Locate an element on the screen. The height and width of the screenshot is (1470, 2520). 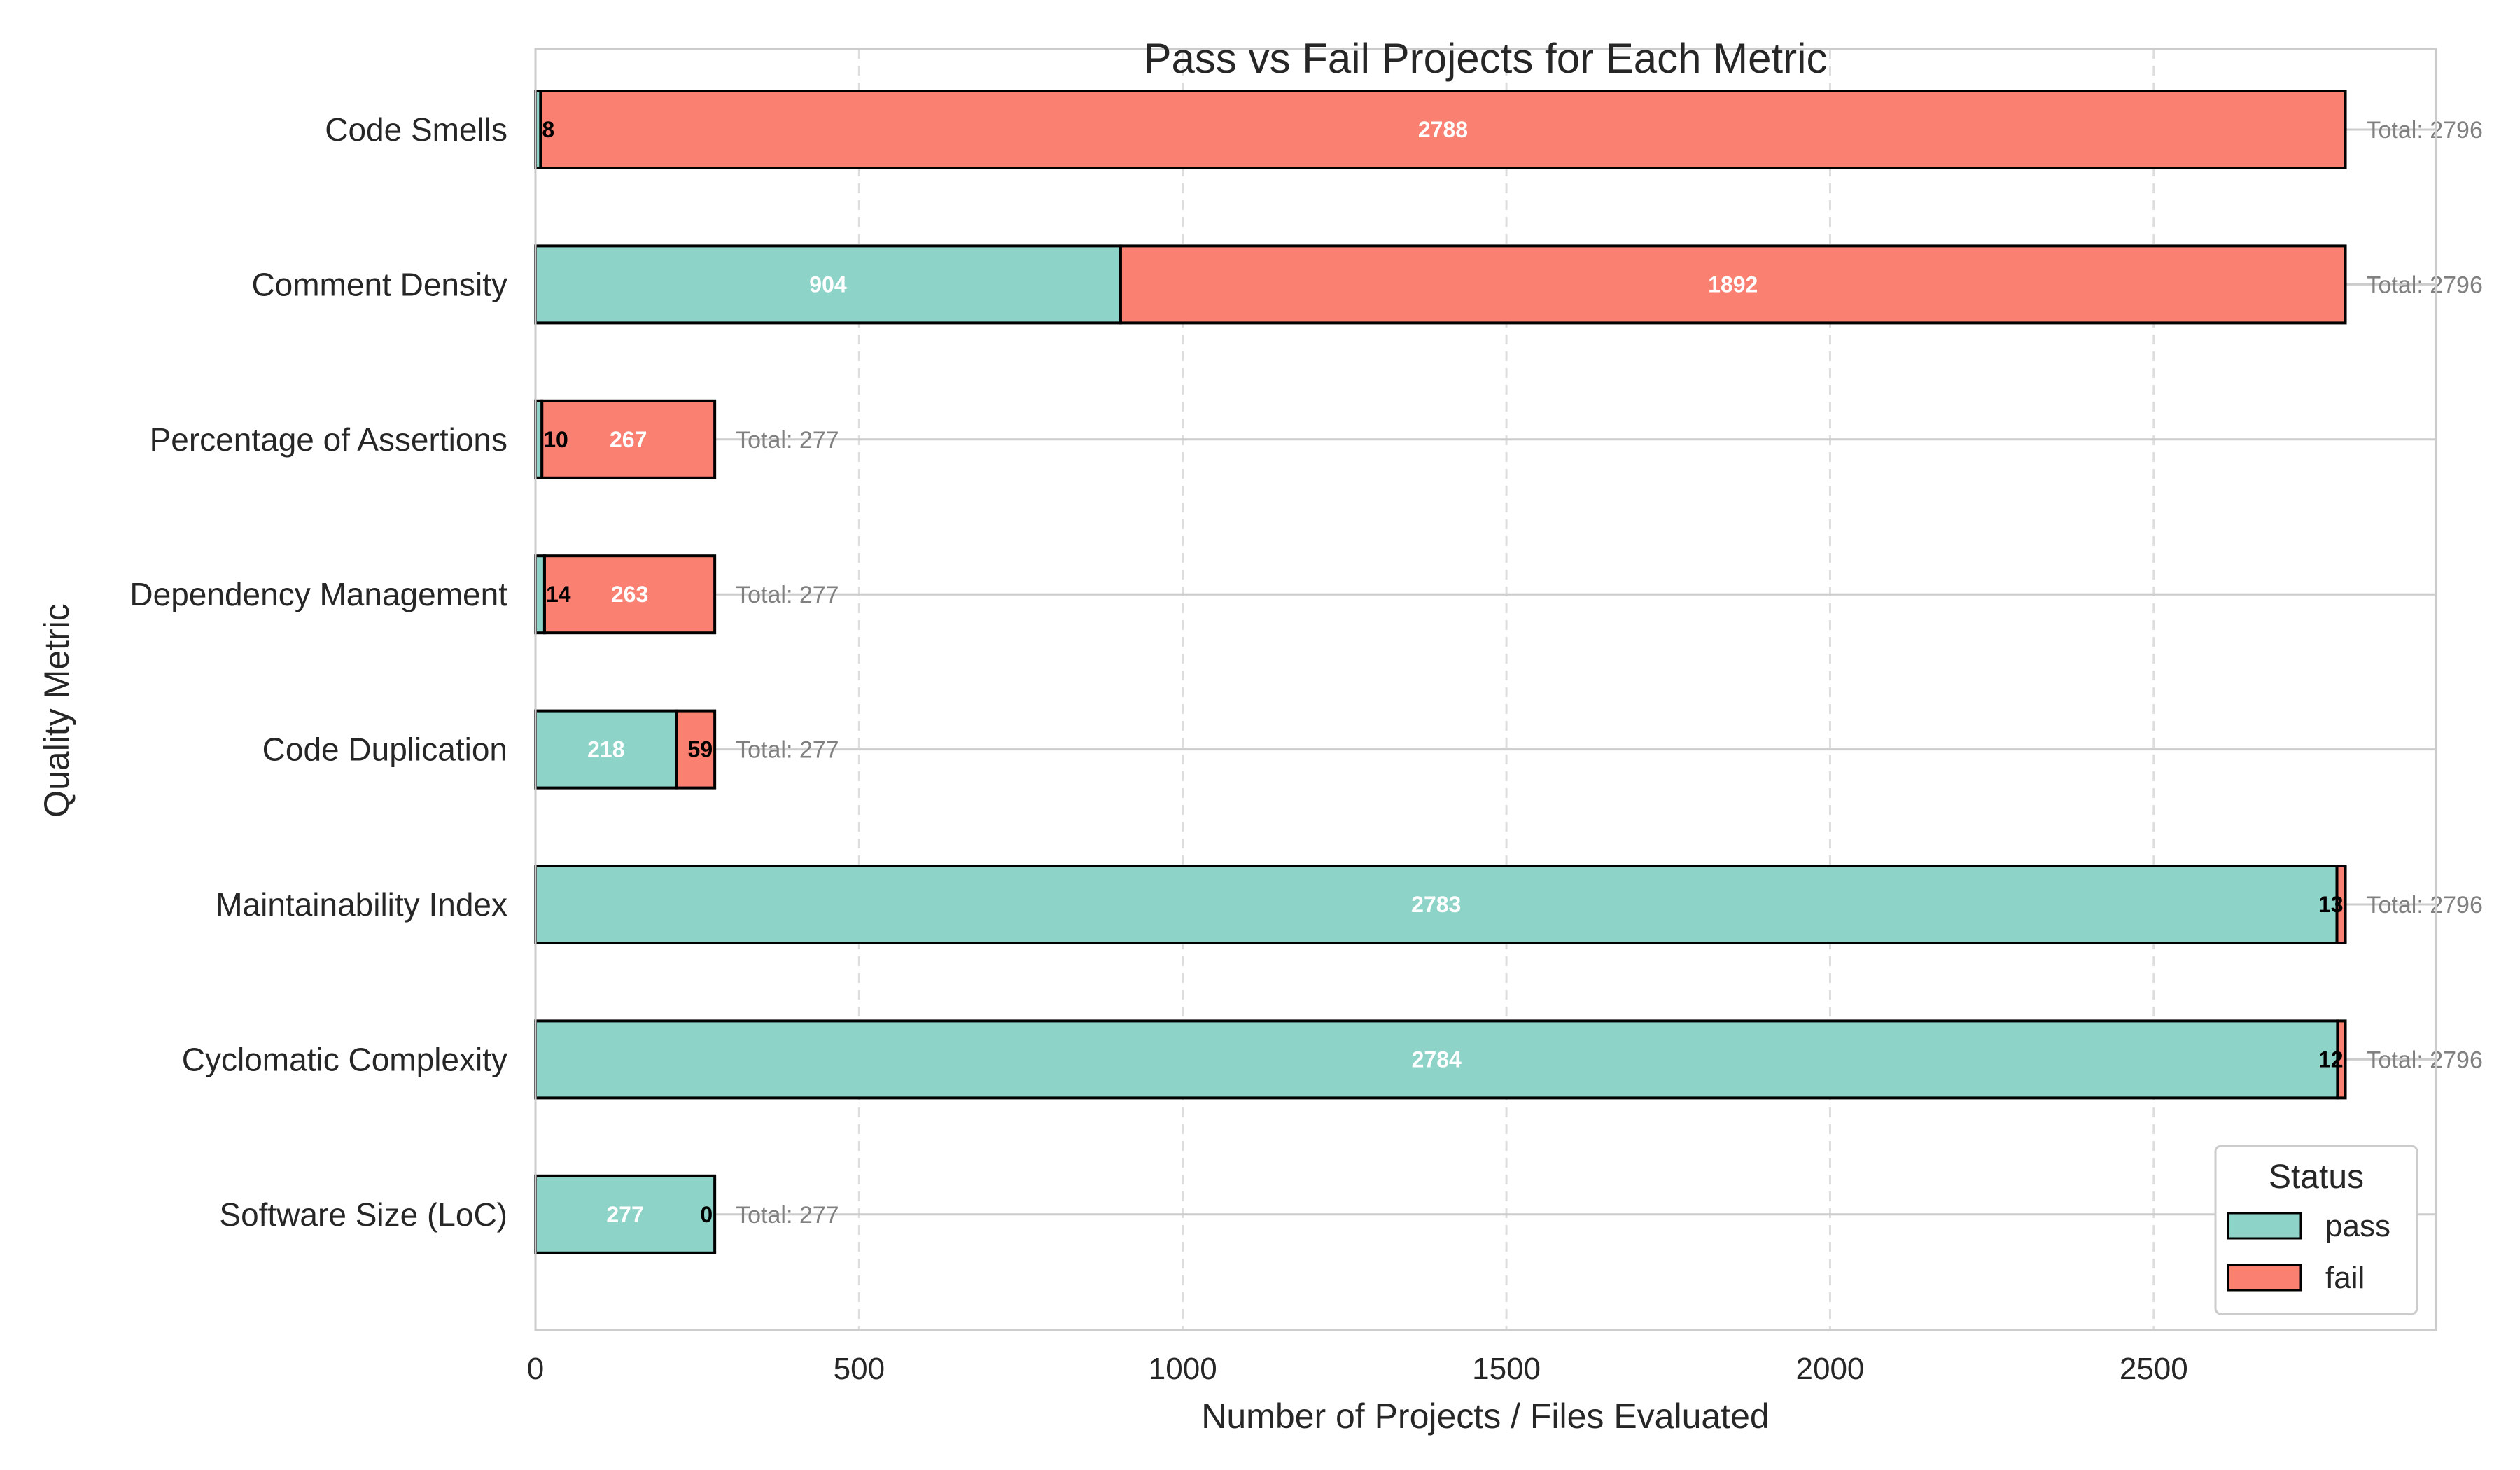
pass-value-label: 904 is located at coordinates (828, 284).